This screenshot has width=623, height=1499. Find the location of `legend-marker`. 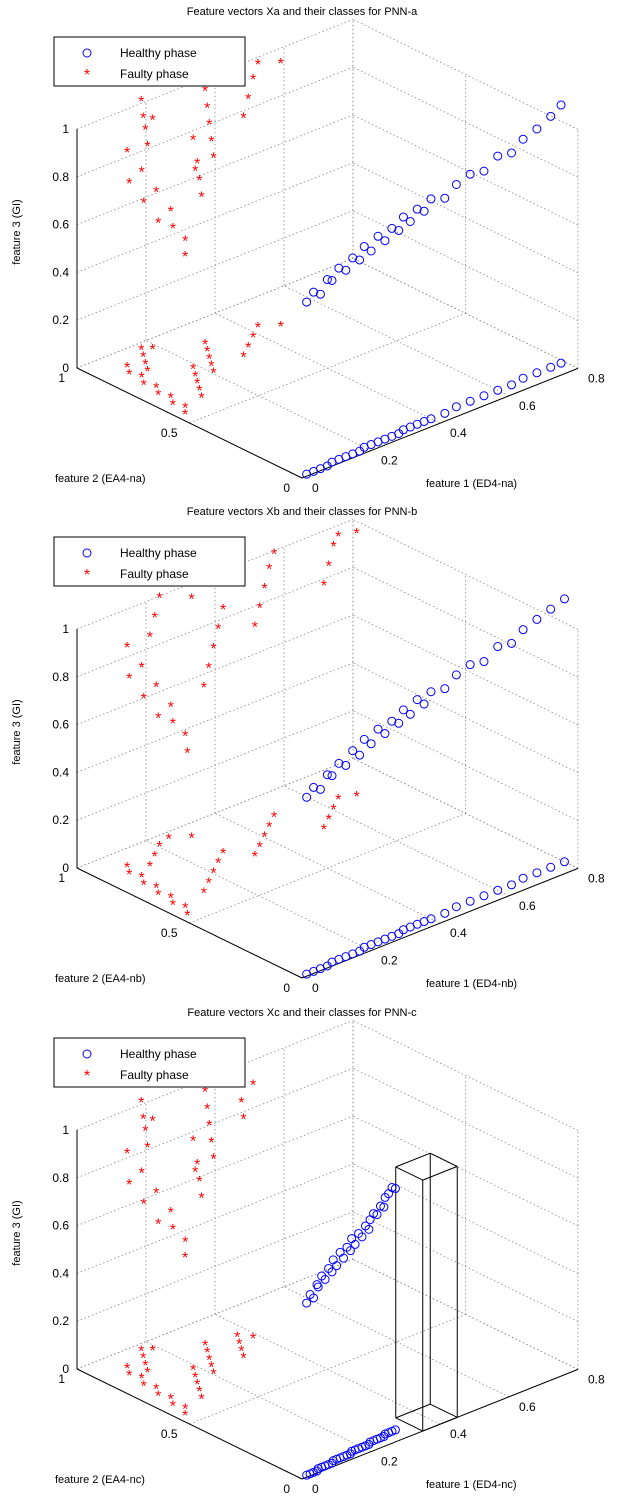

legend-marker is located at coordinates (87, 1054).